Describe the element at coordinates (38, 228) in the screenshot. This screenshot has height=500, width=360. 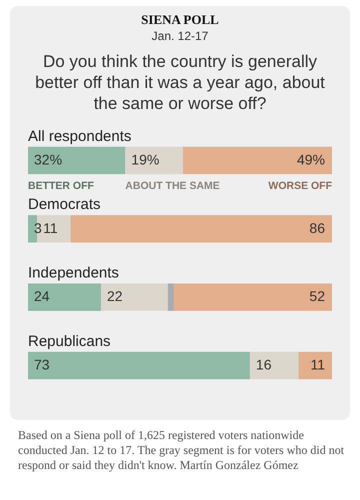
I see `data-label: 3` at that location.